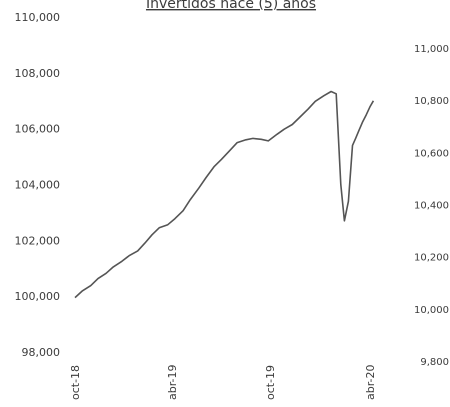 The width and height of the screenshot is (450, 407). Describe the element at coordinates (231, 6) in the screenshot. I see `chart-title: Invertidos hace (5) años` at that location.